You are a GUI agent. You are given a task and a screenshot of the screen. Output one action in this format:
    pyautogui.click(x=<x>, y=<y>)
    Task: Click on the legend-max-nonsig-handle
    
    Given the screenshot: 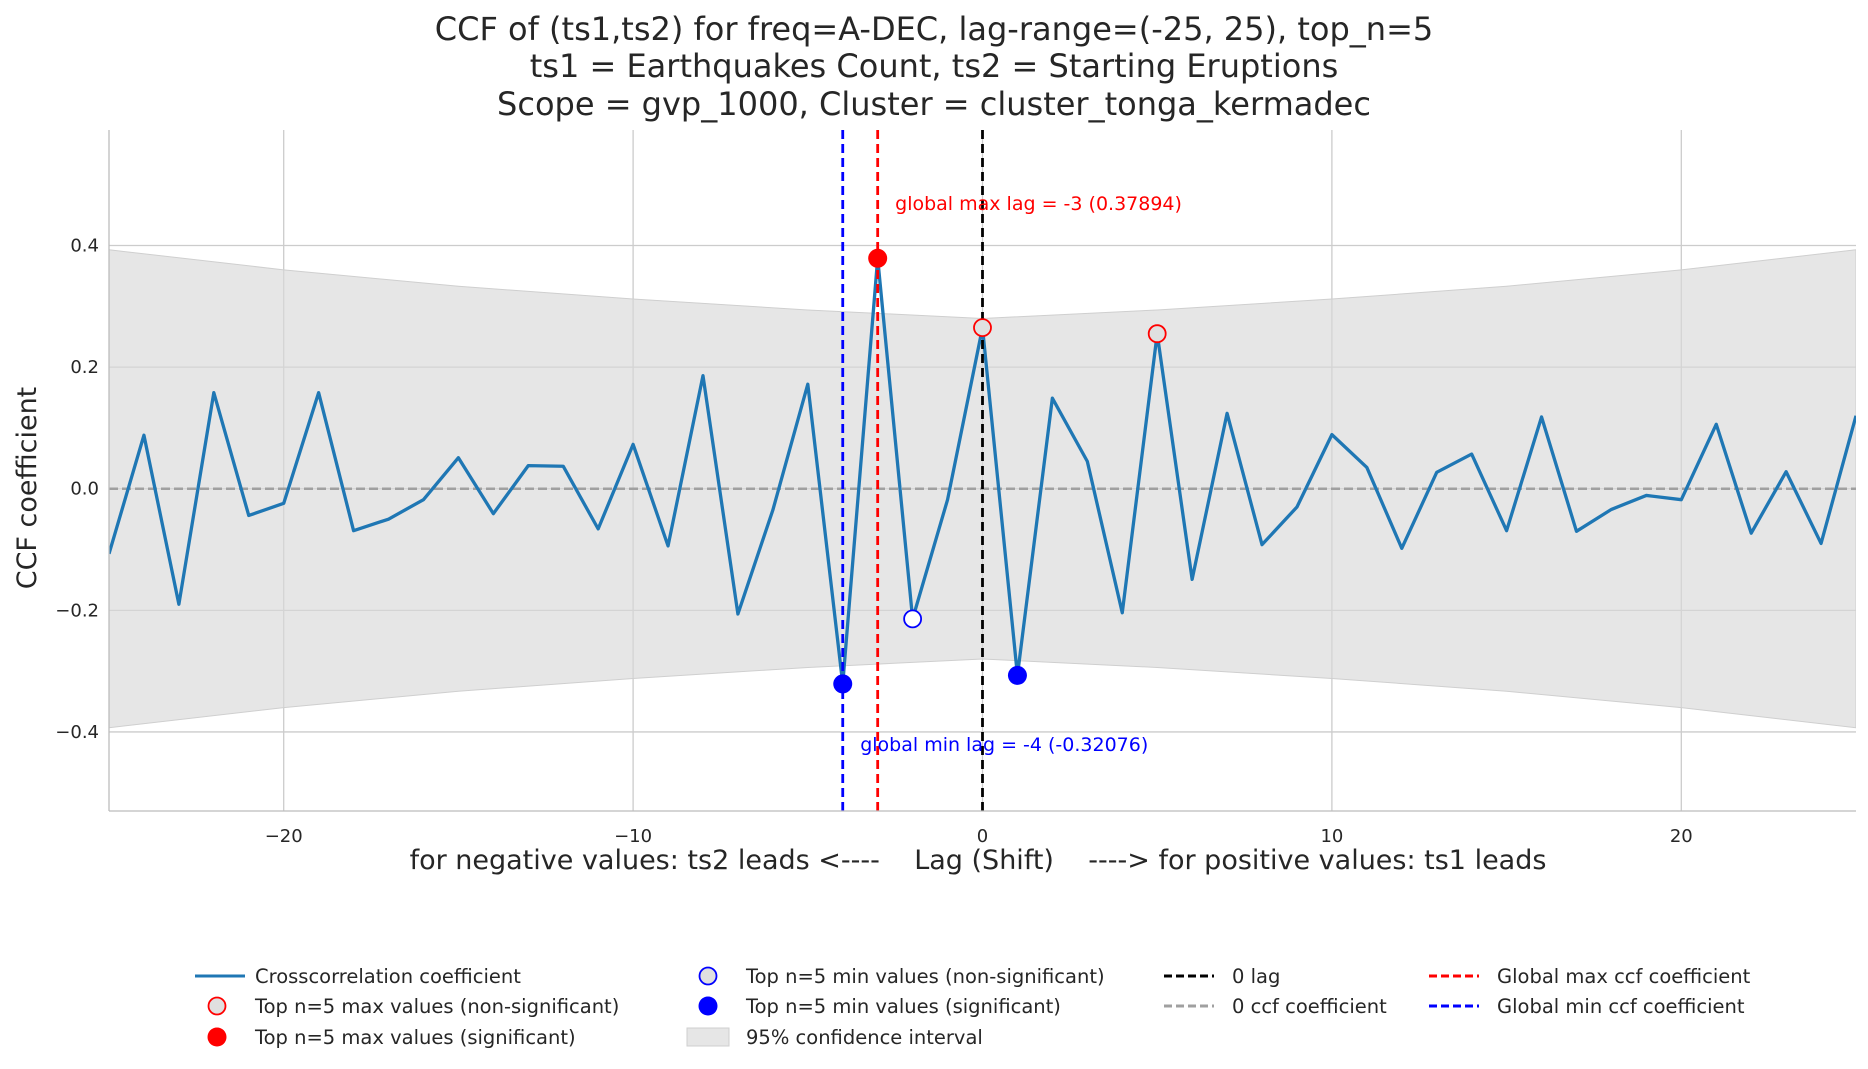 What is the action you would take?
    pyautogui.click(x=217, y=1006)
    